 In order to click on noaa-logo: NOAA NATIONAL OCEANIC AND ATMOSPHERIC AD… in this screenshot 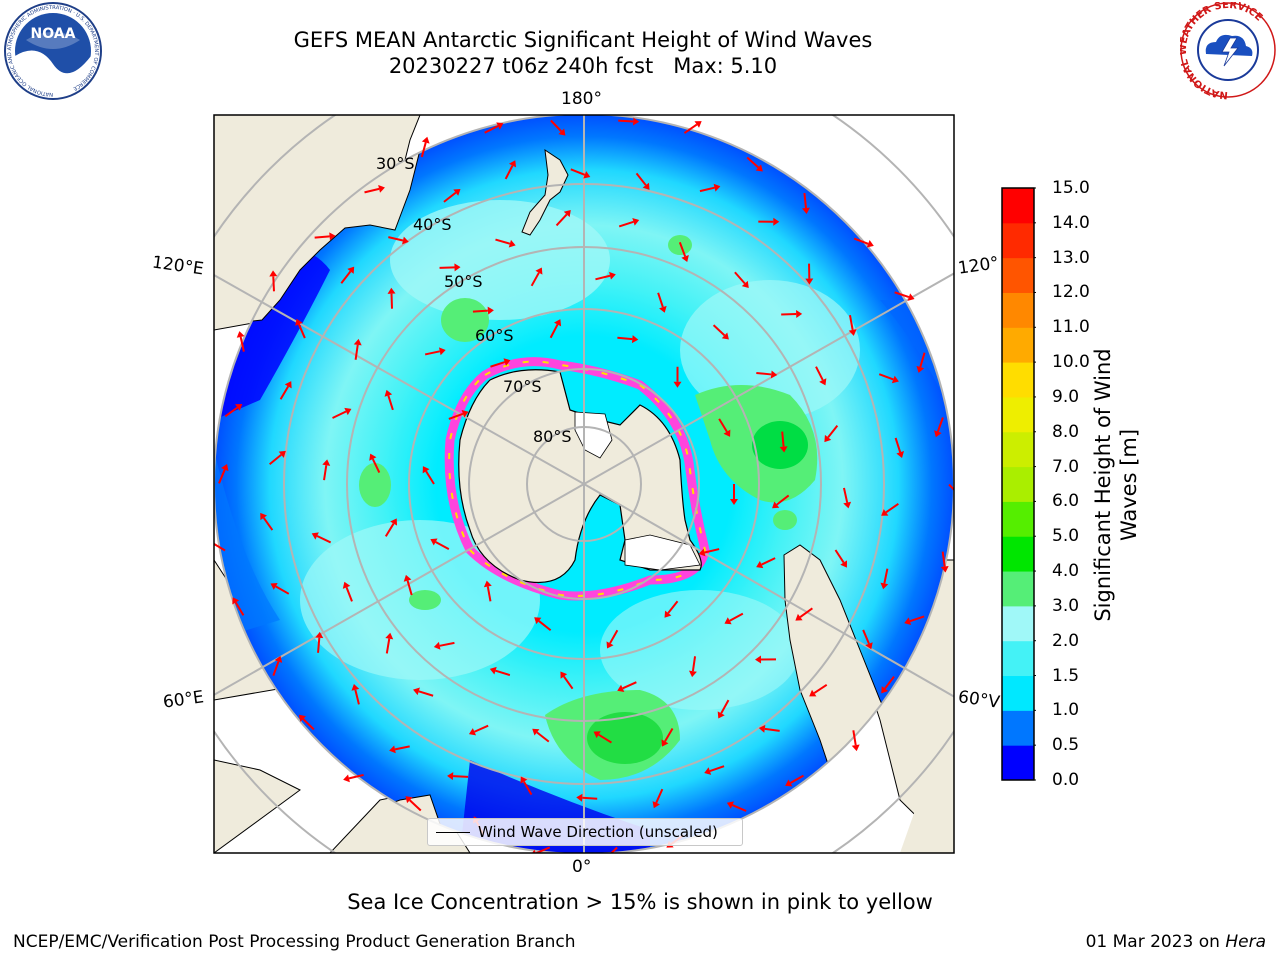, I will do `click(53, 51)`.